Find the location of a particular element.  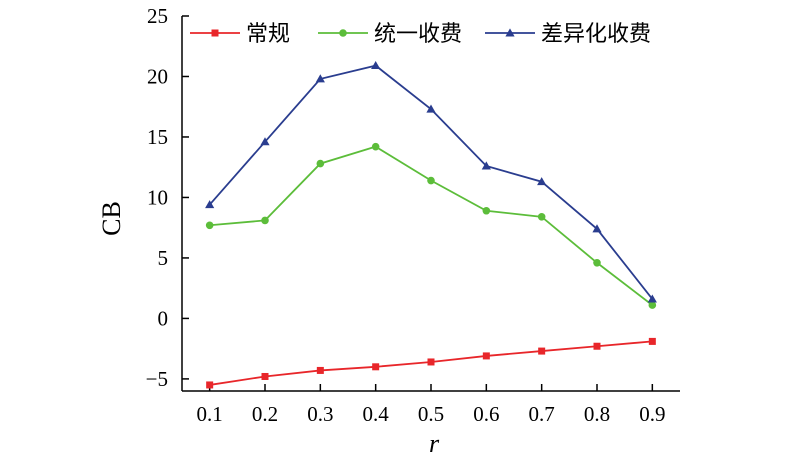

y-tick-label: 25 is located at coordinates (157, 16).